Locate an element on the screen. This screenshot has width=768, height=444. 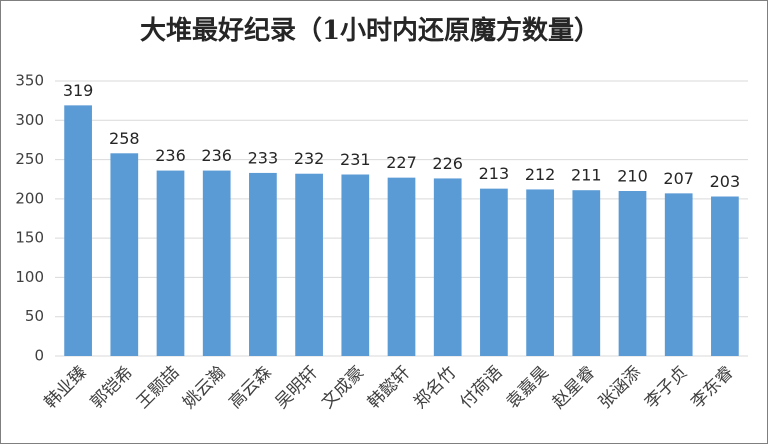
data-label: 212 is located at coordinates (540, 174).